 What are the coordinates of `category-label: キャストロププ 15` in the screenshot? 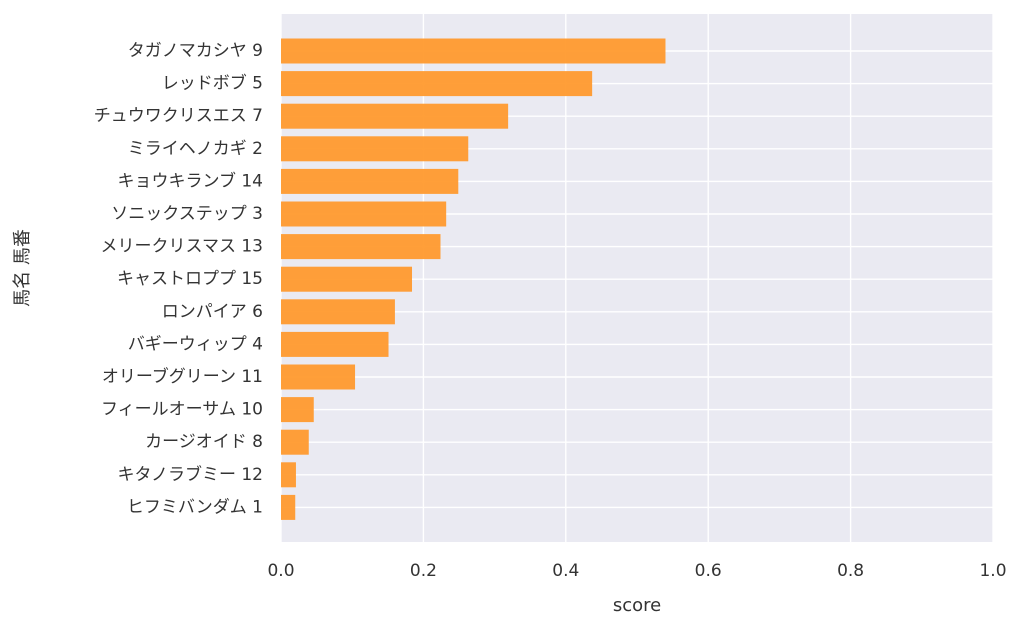 It's located at (190, 279).